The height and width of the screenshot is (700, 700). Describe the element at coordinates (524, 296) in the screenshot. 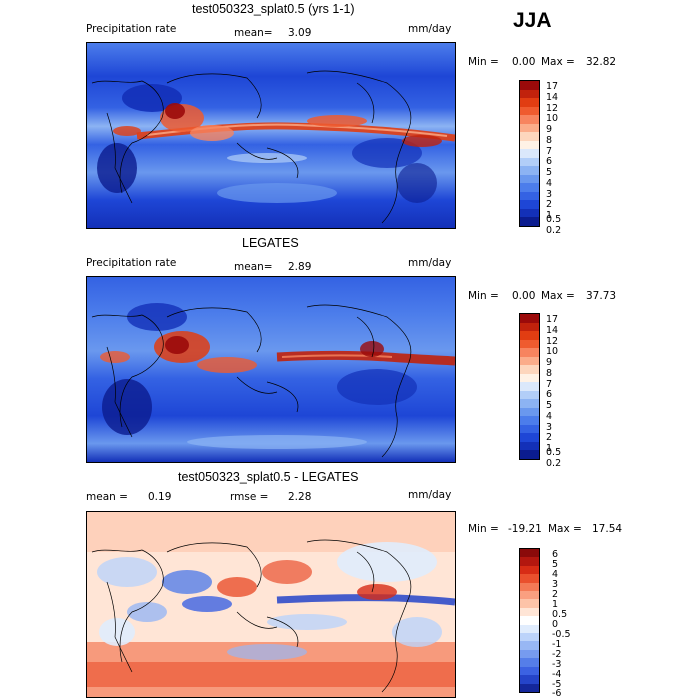

I see `panel2-min-value: 0.00` at that location.